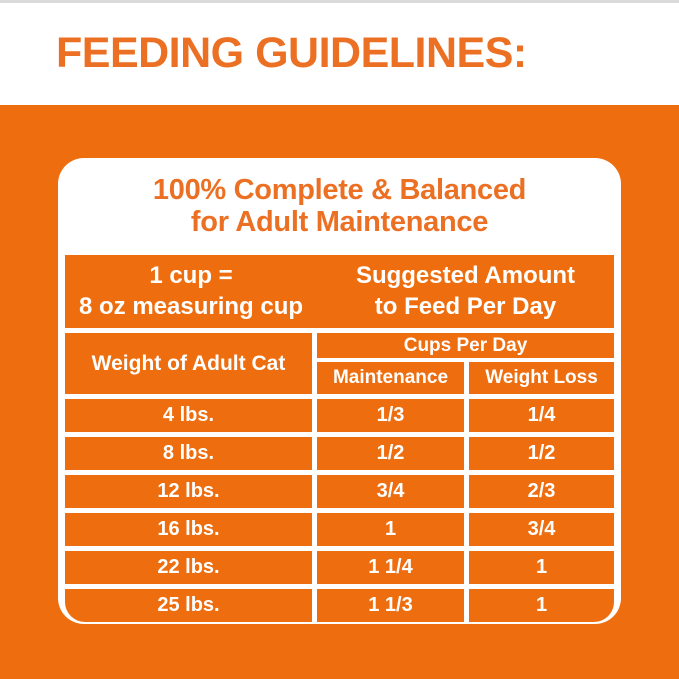 Image resolution: width=679 pixels, height=679 pixels. Describe the element at coordinates (188, 363) in the screenshot. I see `column-header-weight: Weight of Adult Cat` at that location.